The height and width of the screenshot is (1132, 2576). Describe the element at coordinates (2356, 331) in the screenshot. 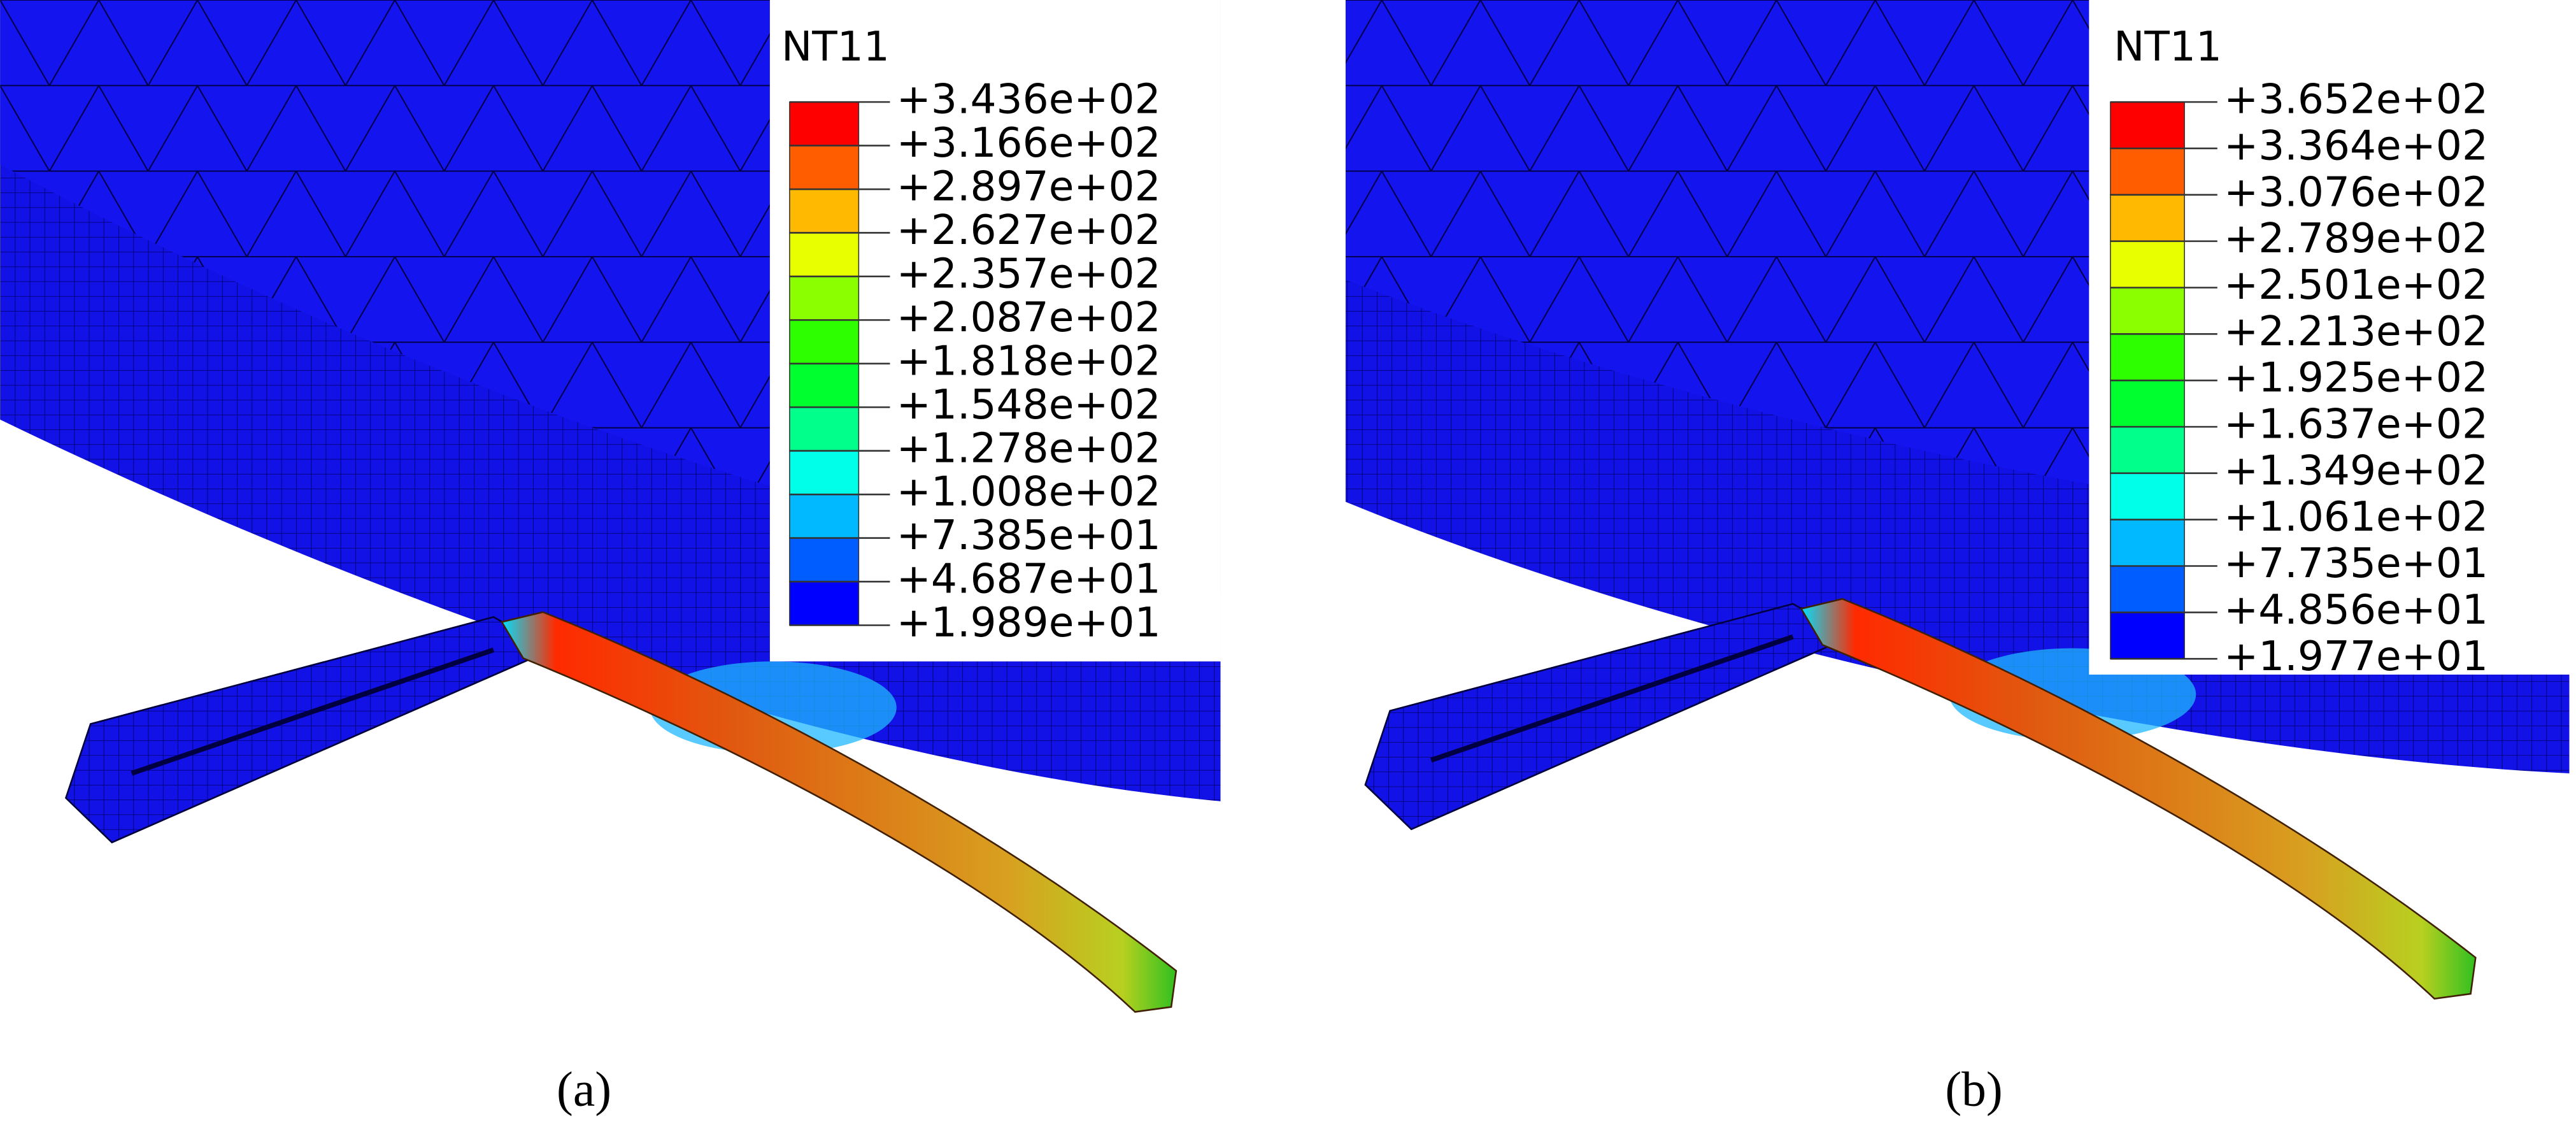

I see `legend-label: +2.213e+02` at that location.